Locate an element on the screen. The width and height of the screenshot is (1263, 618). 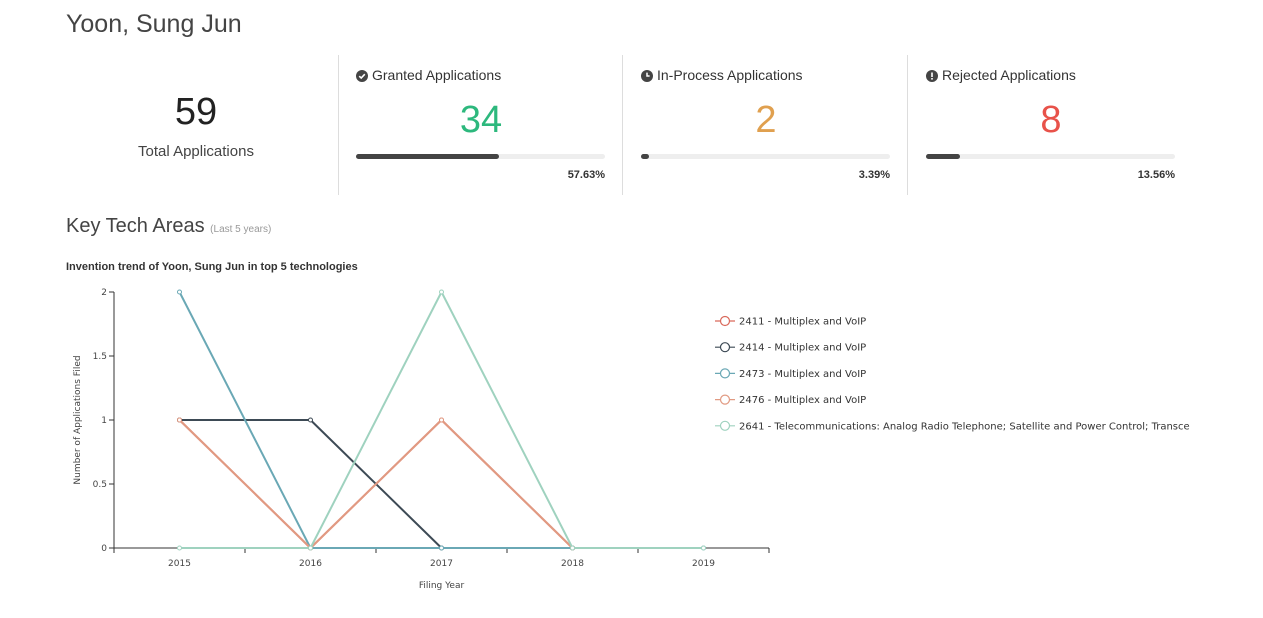
rejected-value: 8 is located at coordinates (1051, 120).